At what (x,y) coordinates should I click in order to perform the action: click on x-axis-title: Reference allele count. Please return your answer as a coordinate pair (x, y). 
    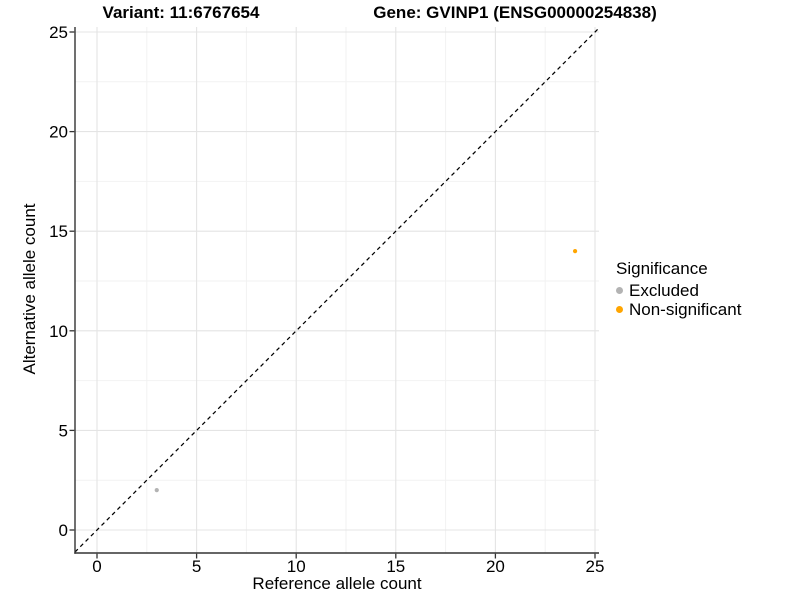
    Looking at the image, I should click on (337, 583).